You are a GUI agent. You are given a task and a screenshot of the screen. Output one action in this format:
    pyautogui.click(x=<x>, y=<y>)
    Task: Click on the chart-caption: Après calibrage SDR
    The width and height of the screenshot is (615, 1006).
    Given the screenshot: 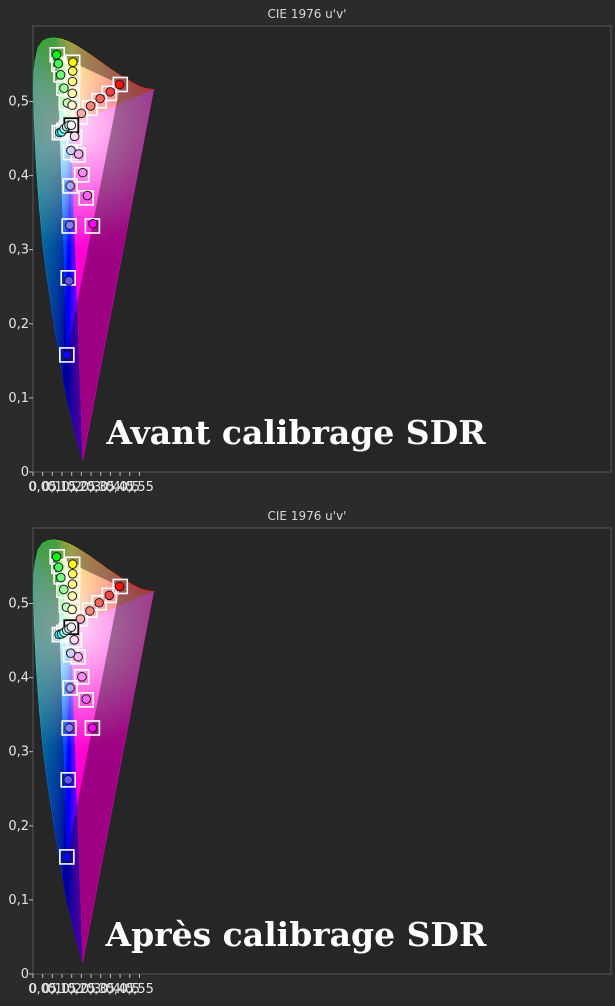 What is the action you would take?
    pyautogui.click(x=296, y=934)
    